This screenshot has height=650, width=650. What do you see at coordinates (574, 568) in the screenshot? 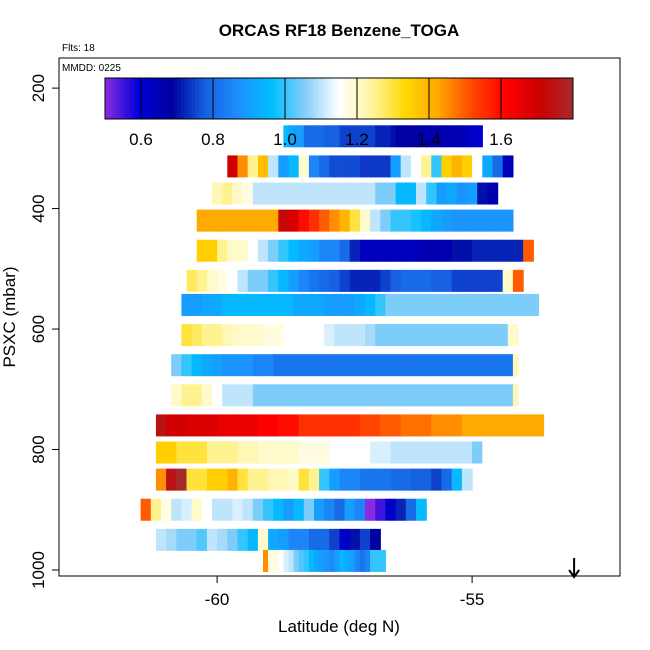
I see `arrow-down-icon` at bounding box center [574, 568].